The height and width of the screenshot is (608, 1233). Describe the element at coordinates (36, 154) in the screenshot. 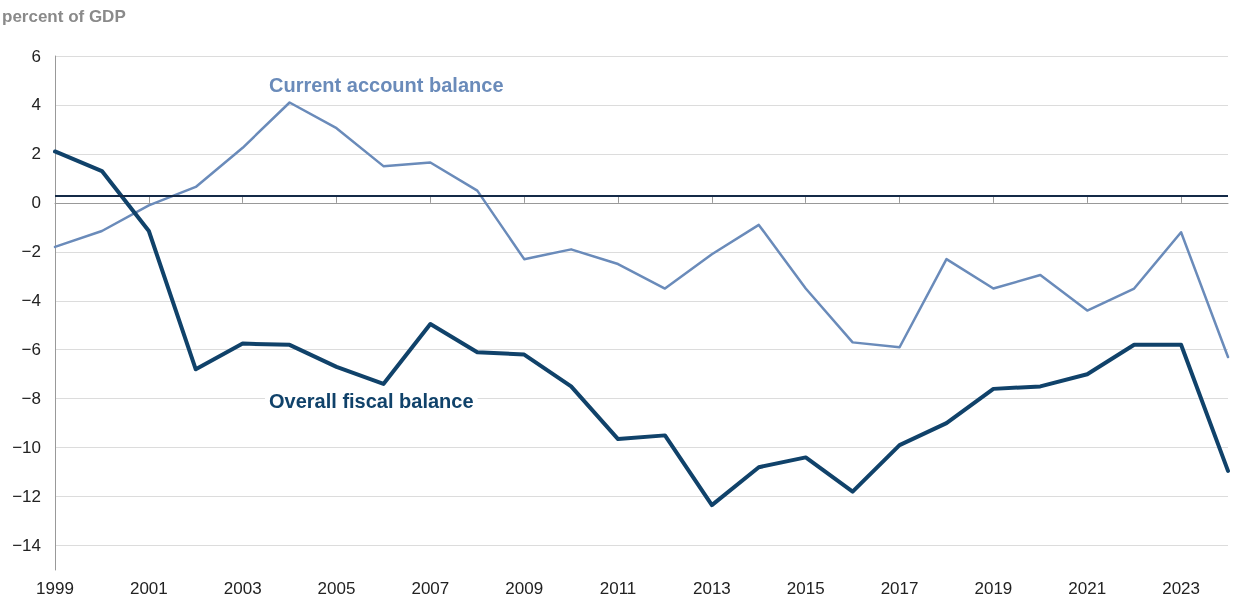

I see `y-tick-label: 2` at that location.